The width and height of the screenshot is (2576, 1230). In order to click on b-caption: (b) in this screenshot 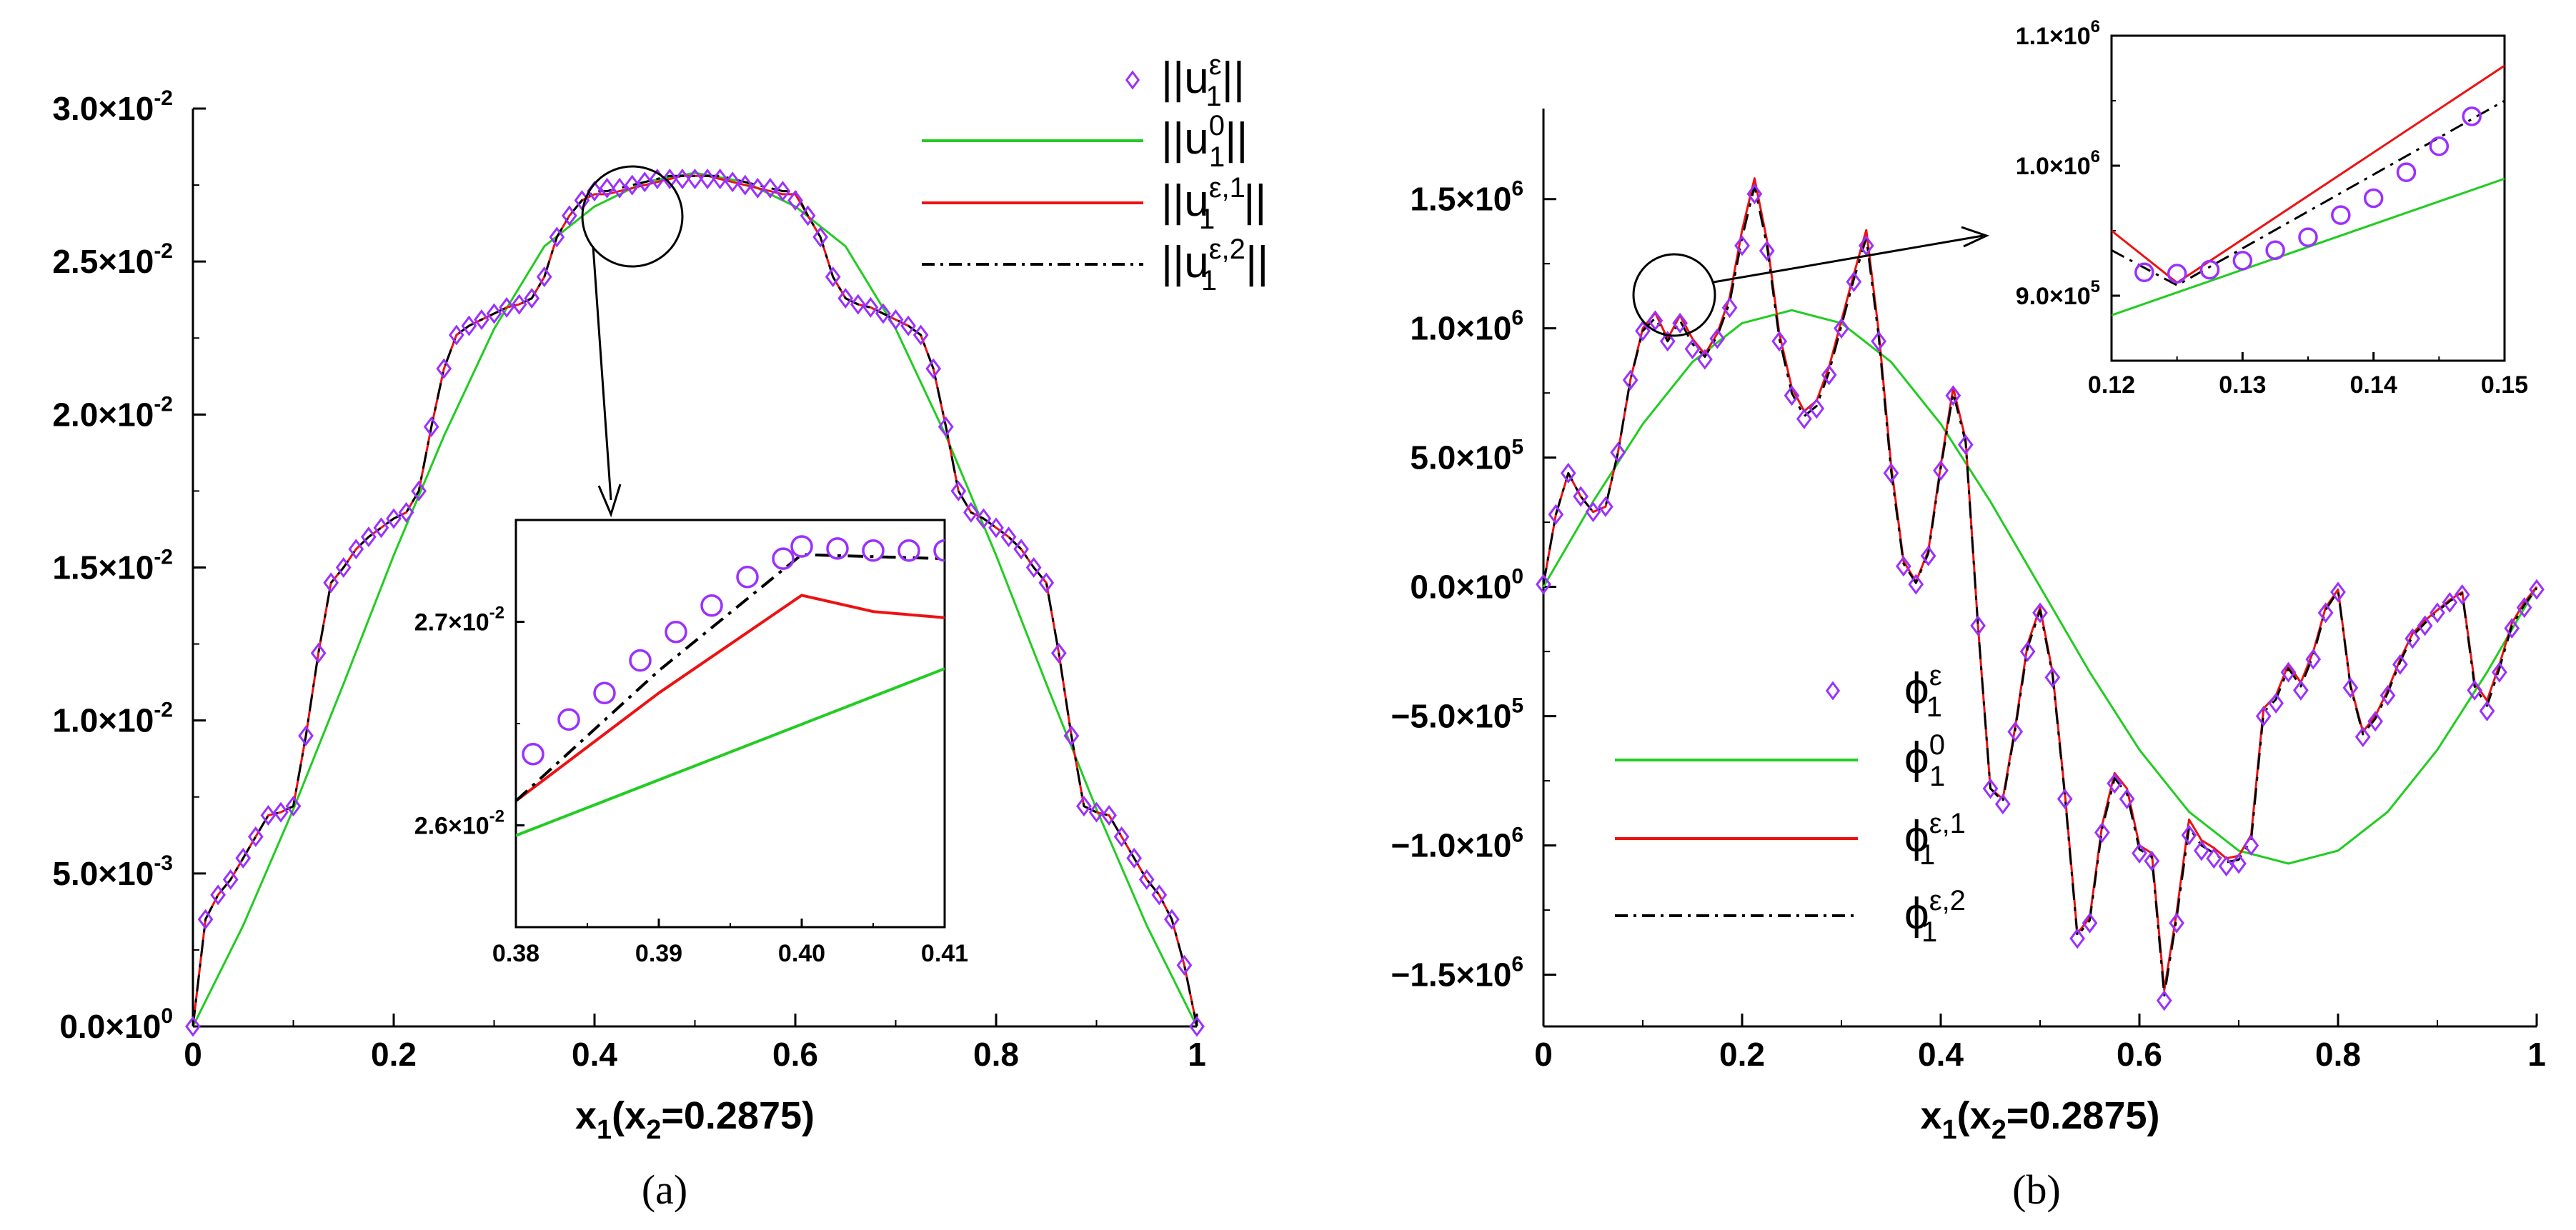, I will do `click(2036, 1189)`.